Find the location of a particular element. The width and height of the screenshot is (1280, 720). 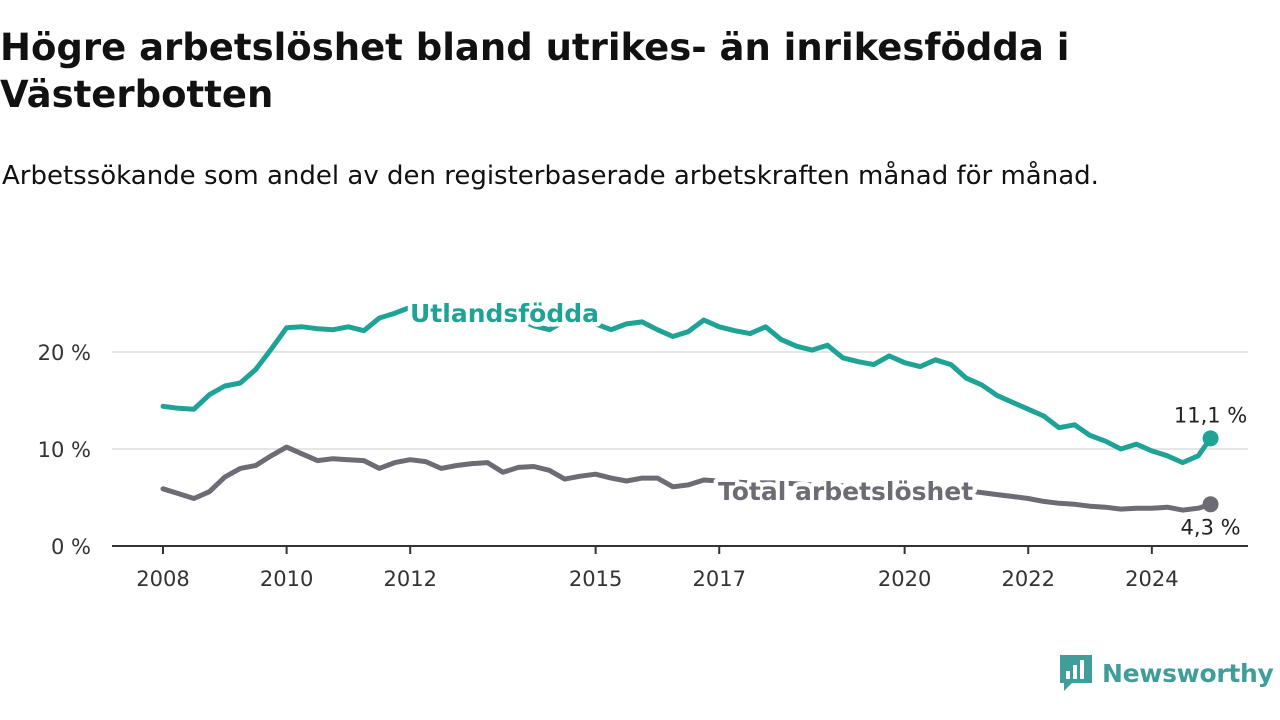

x-tick-label: 2020 is located at coordinates (904, 579).